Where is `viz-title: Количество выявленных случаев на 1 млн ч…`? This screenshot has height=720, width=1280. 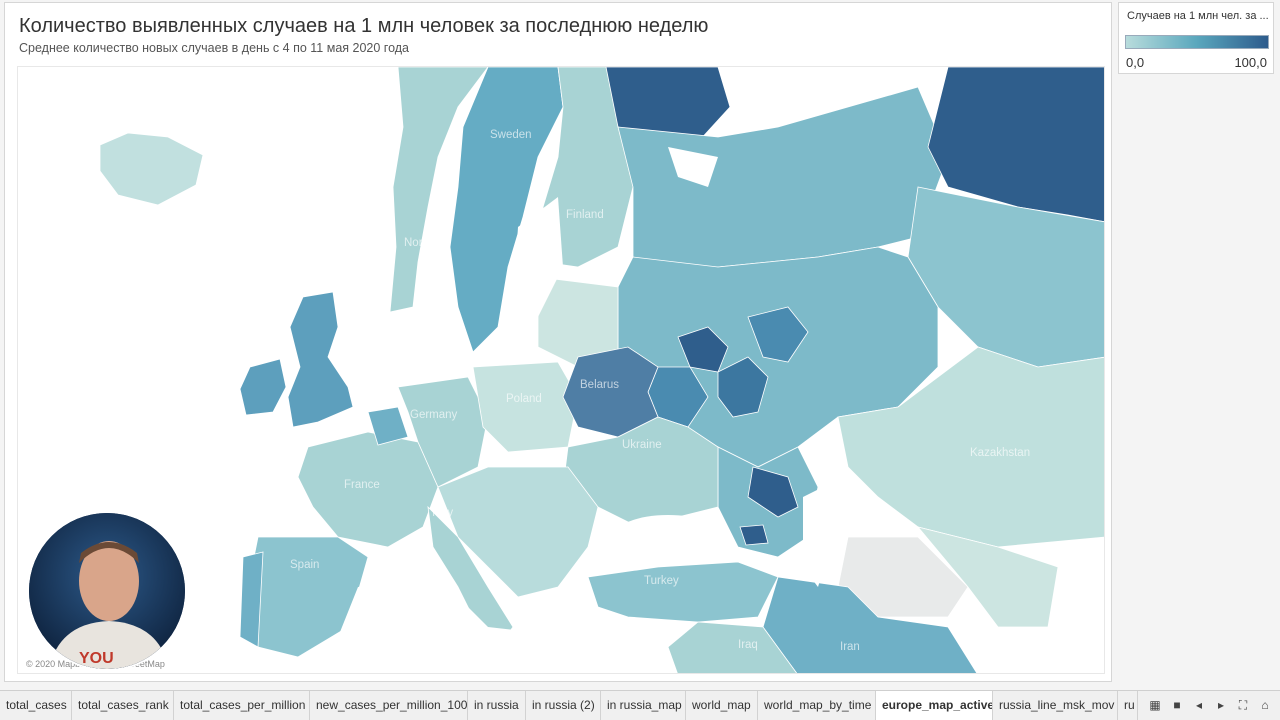 viz-title: Количество выявленных случаев на 1 млн ч… is located at coordinates (364, 26).